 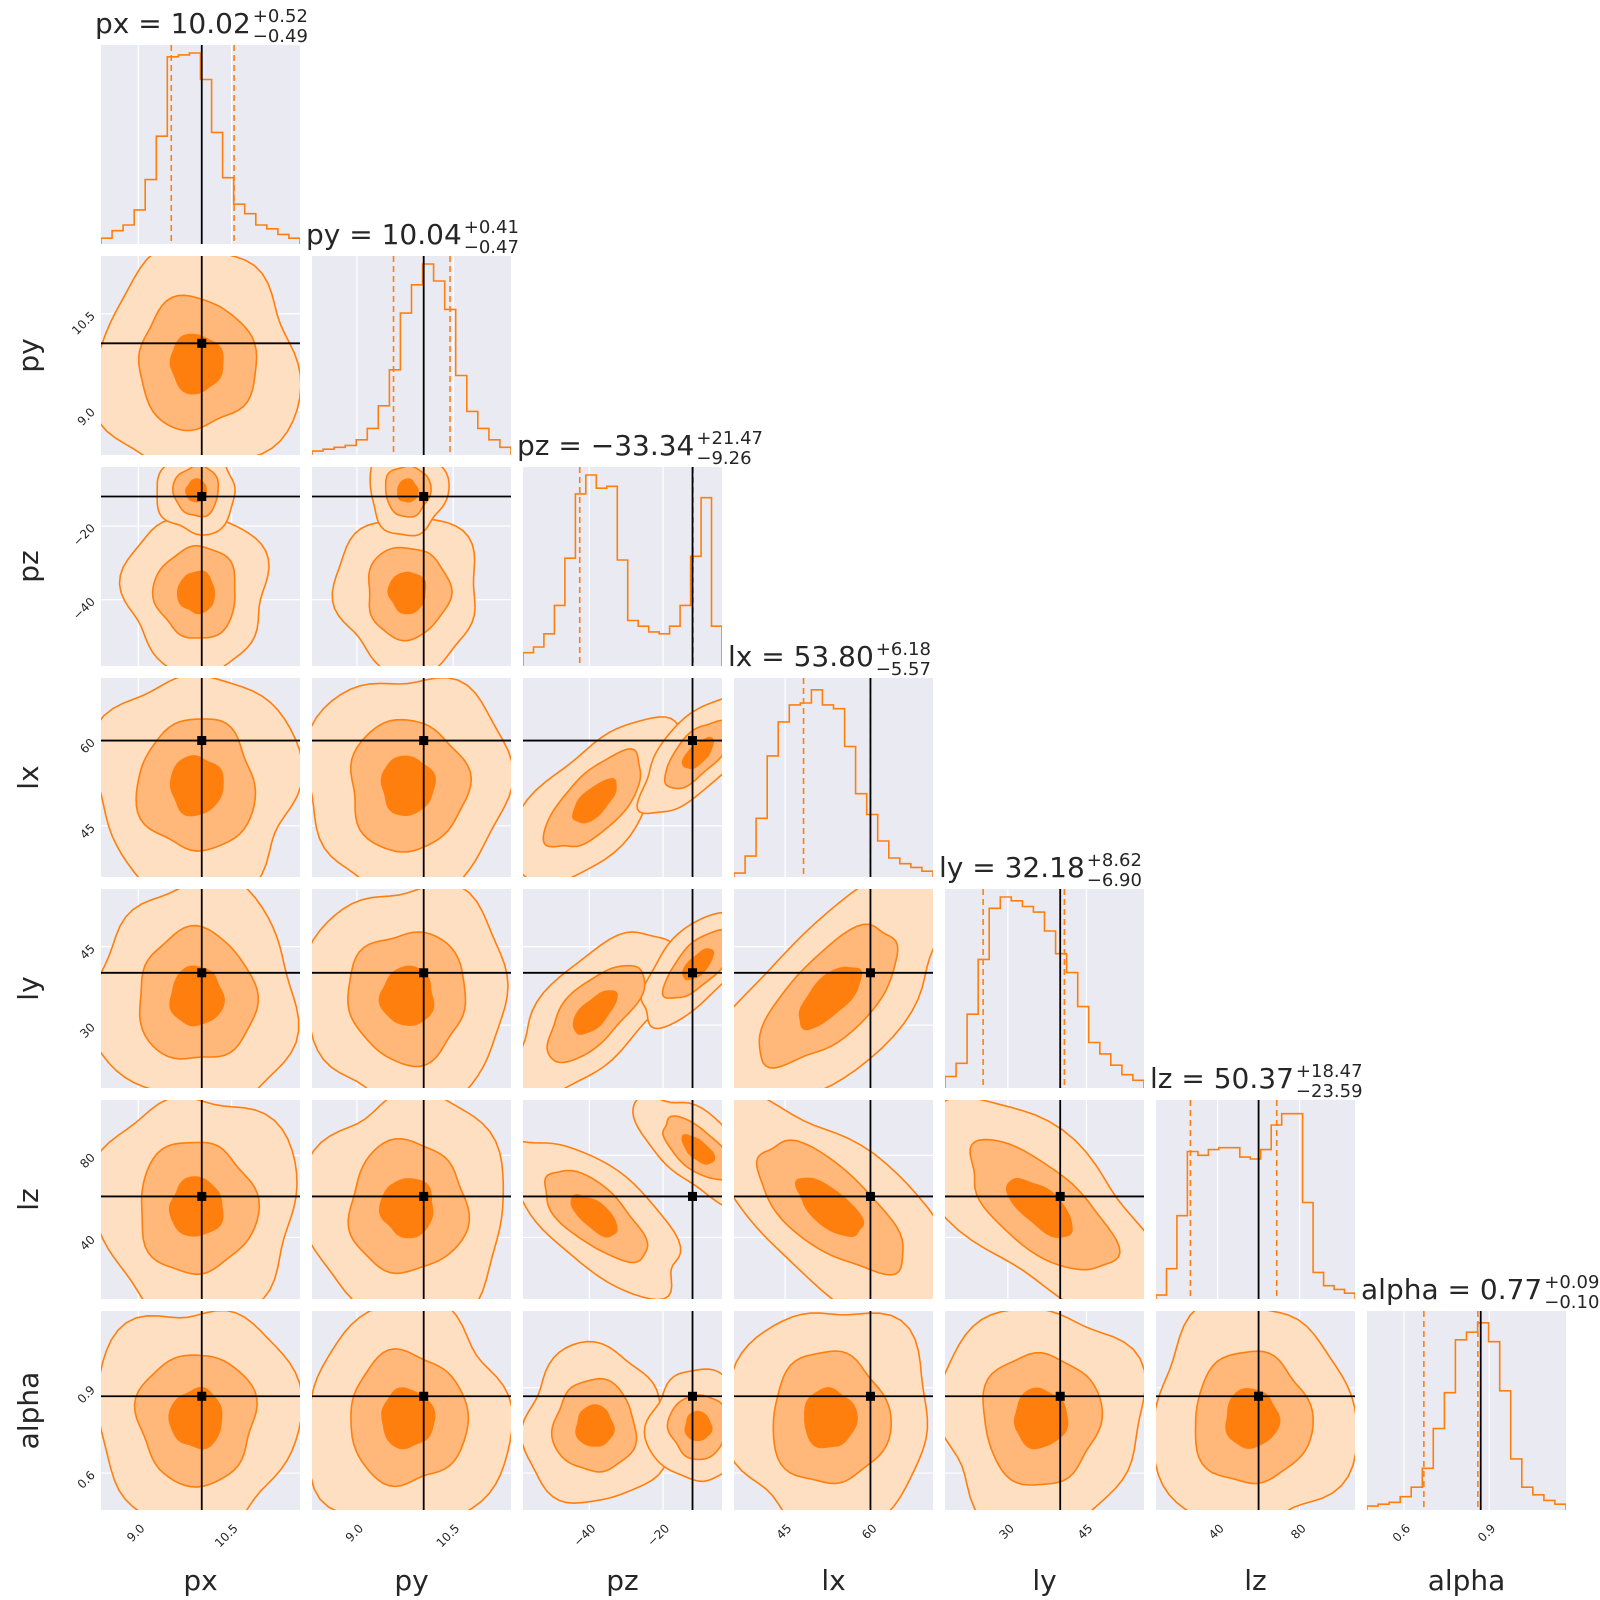 What do you see at coordinates (729, 438) in the screenshot?
I see `title-upper-error: +21.47` at bounding box center [729, 438].